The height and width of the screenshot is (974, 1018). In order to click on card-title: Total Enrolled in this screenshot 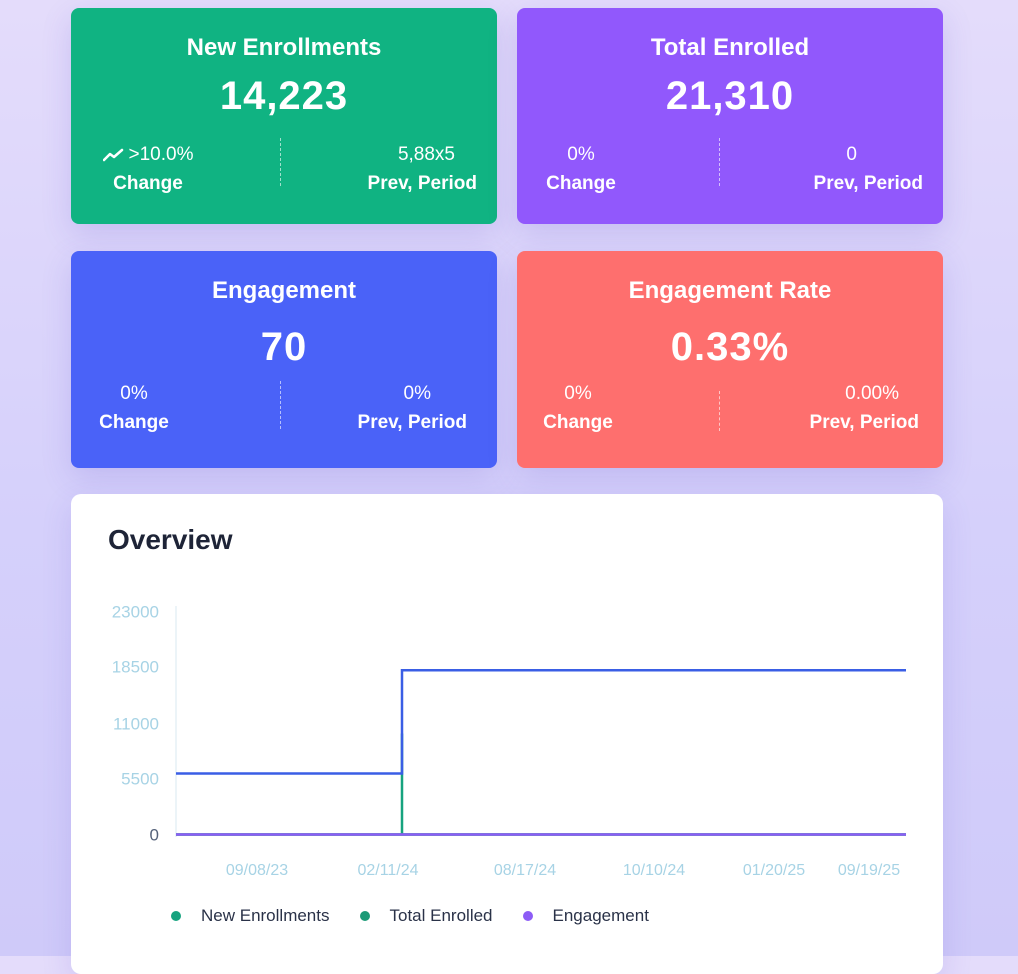, I will do `click(730, 47)`.